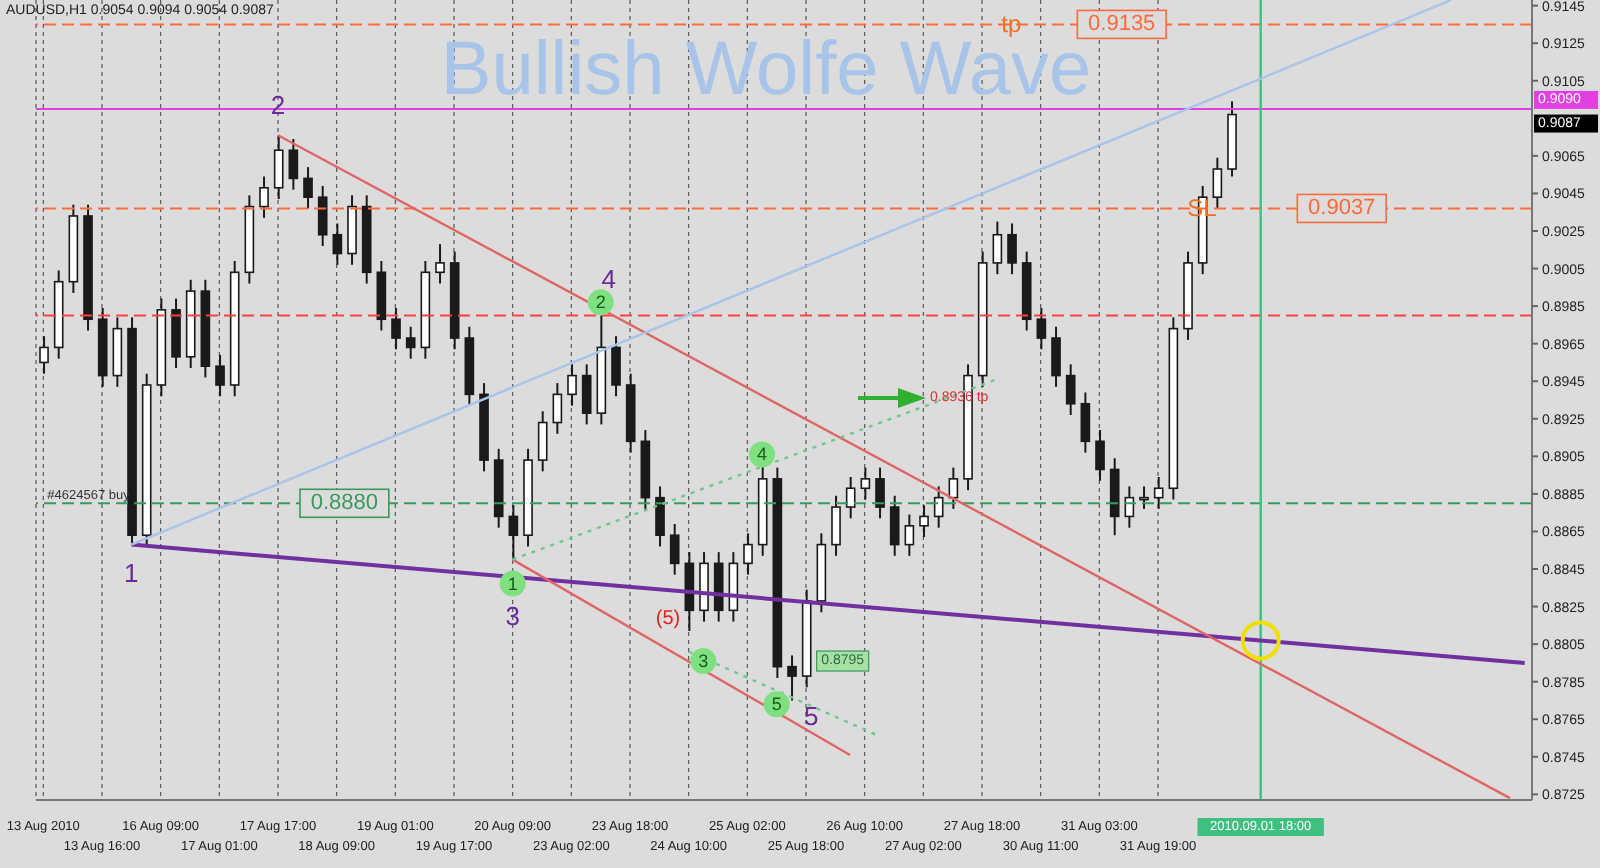  I want to click on circle-badge: 3, so click(703, 661).